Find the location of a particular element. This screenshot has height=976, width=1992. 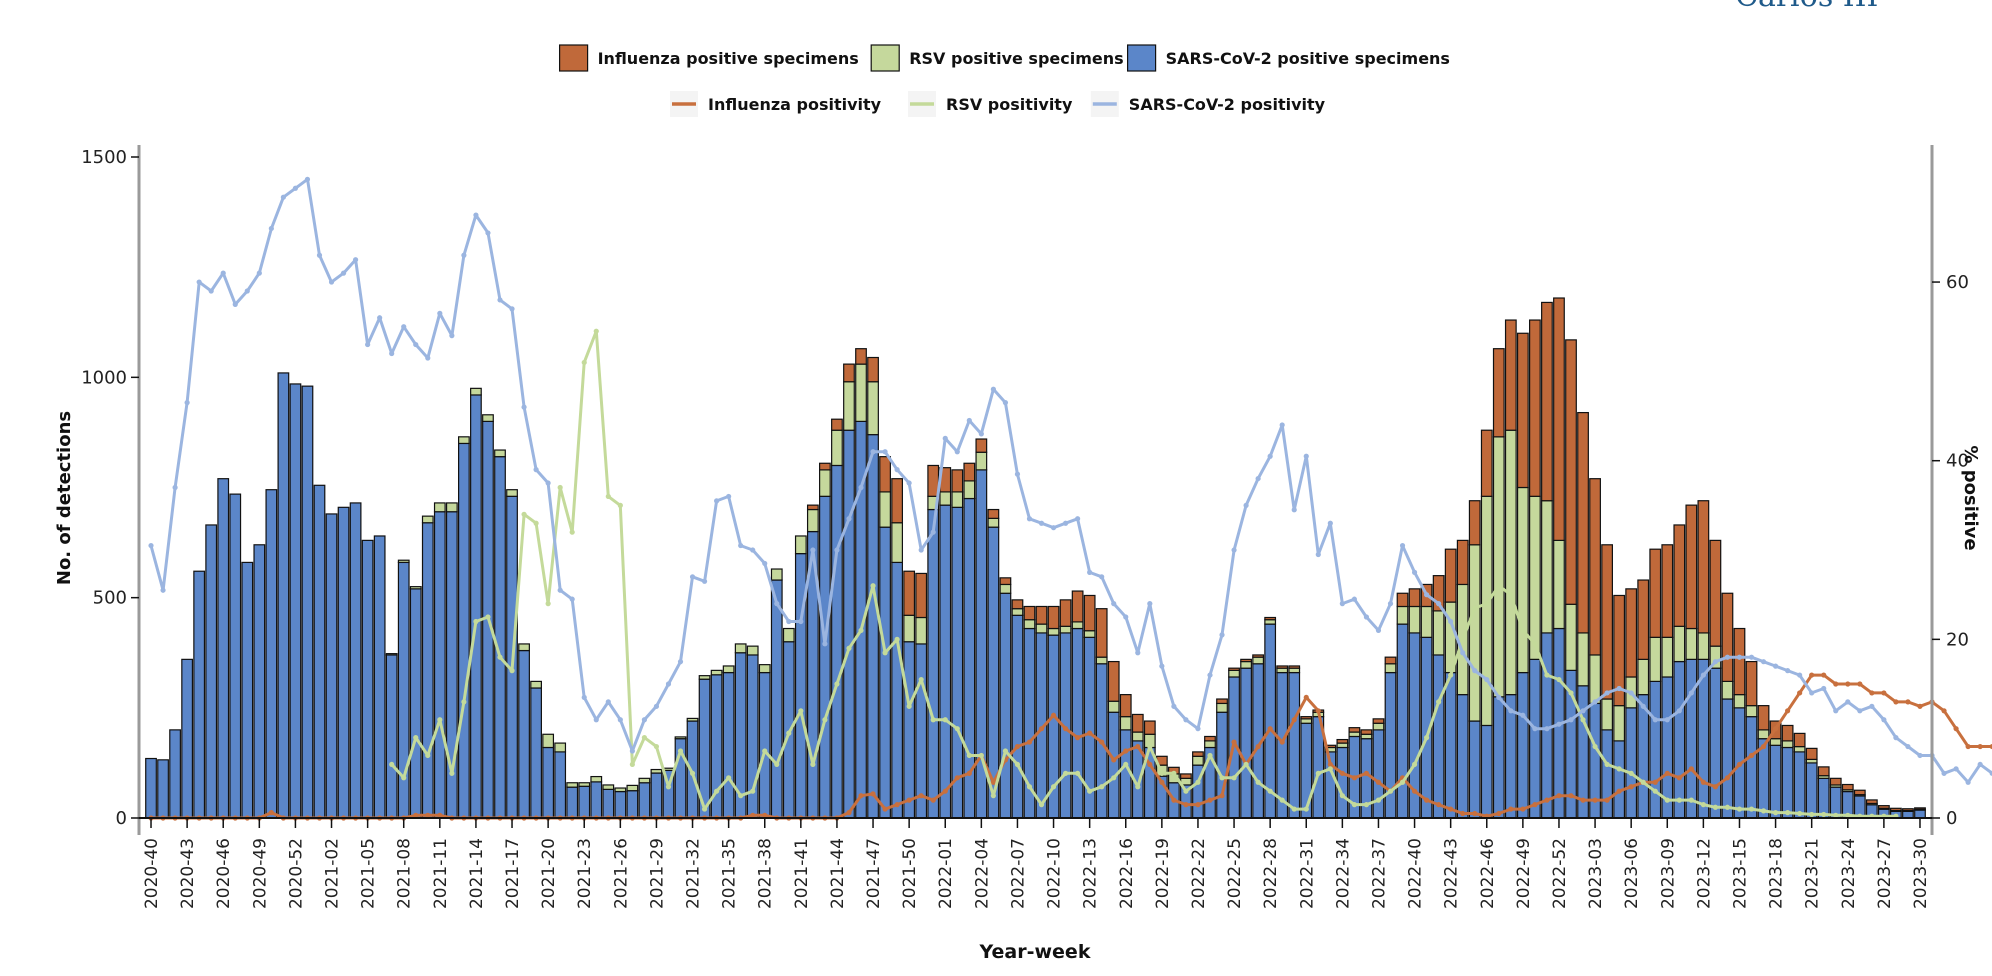

x-tick-label: 2023-06 is located at coordinates (1632, 873).